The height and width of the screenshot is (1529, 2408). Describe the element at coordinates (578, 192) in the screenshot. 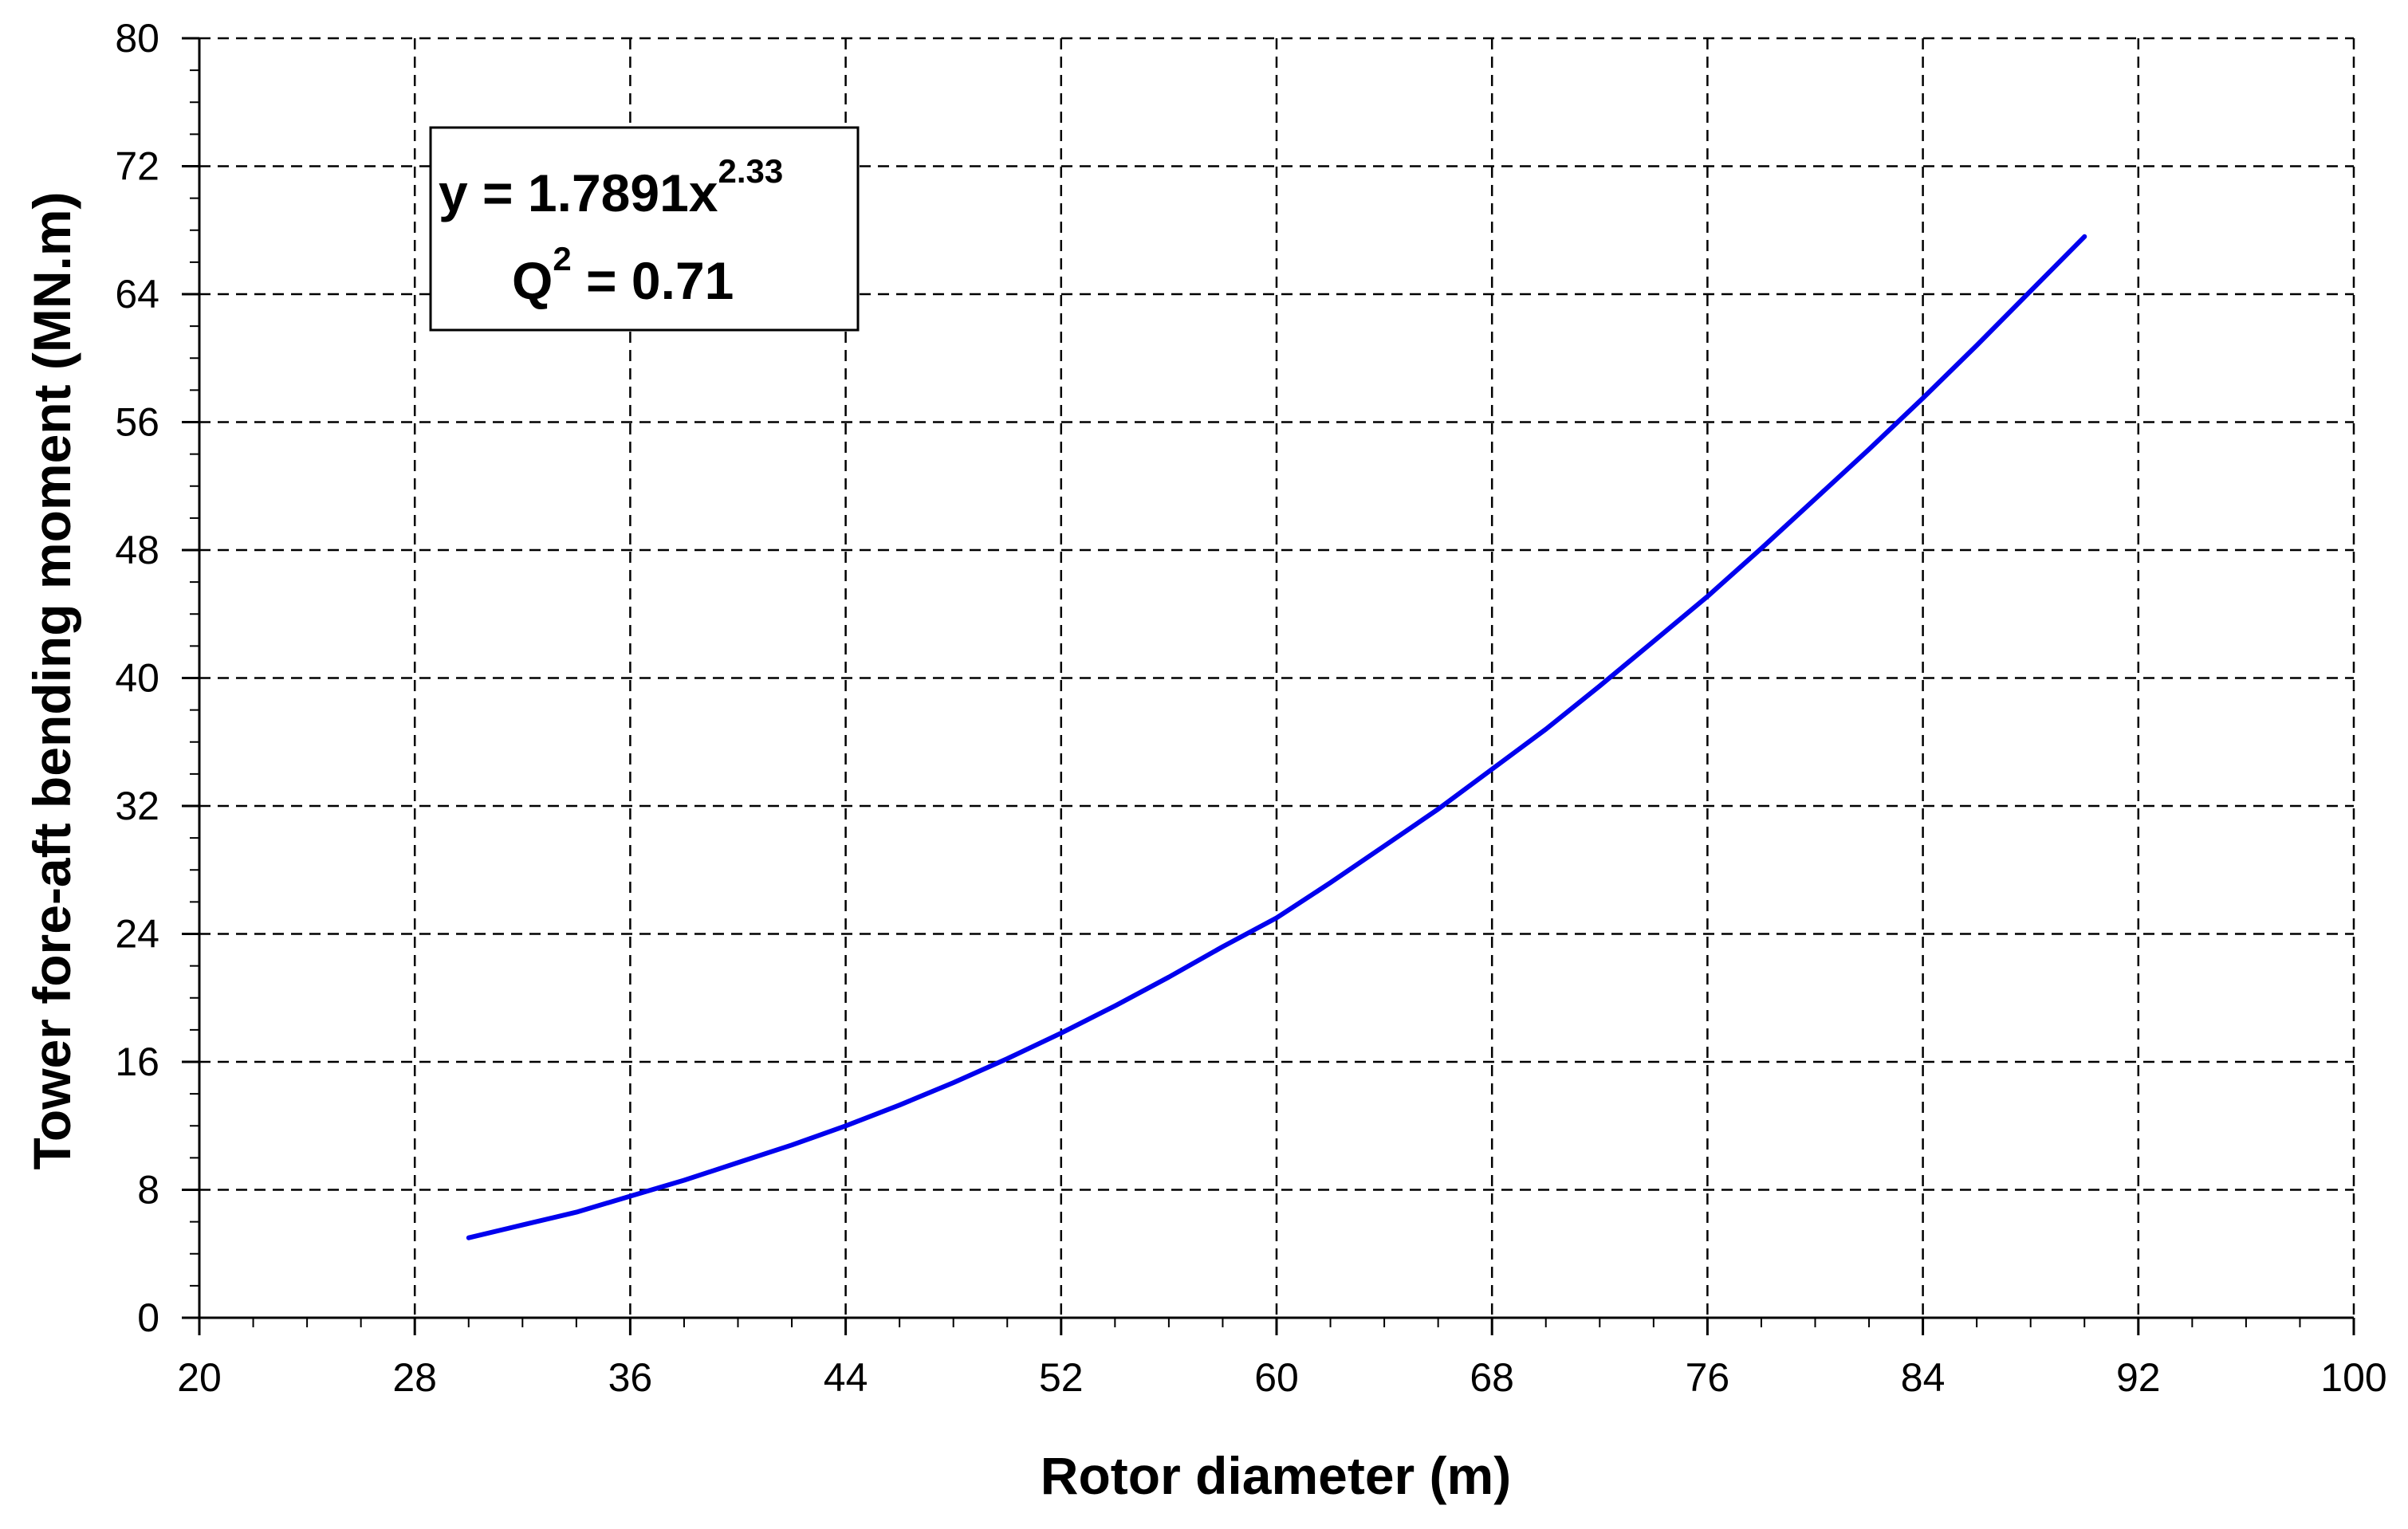

I see `equation-prefix: y = 1.7891x` at that location.